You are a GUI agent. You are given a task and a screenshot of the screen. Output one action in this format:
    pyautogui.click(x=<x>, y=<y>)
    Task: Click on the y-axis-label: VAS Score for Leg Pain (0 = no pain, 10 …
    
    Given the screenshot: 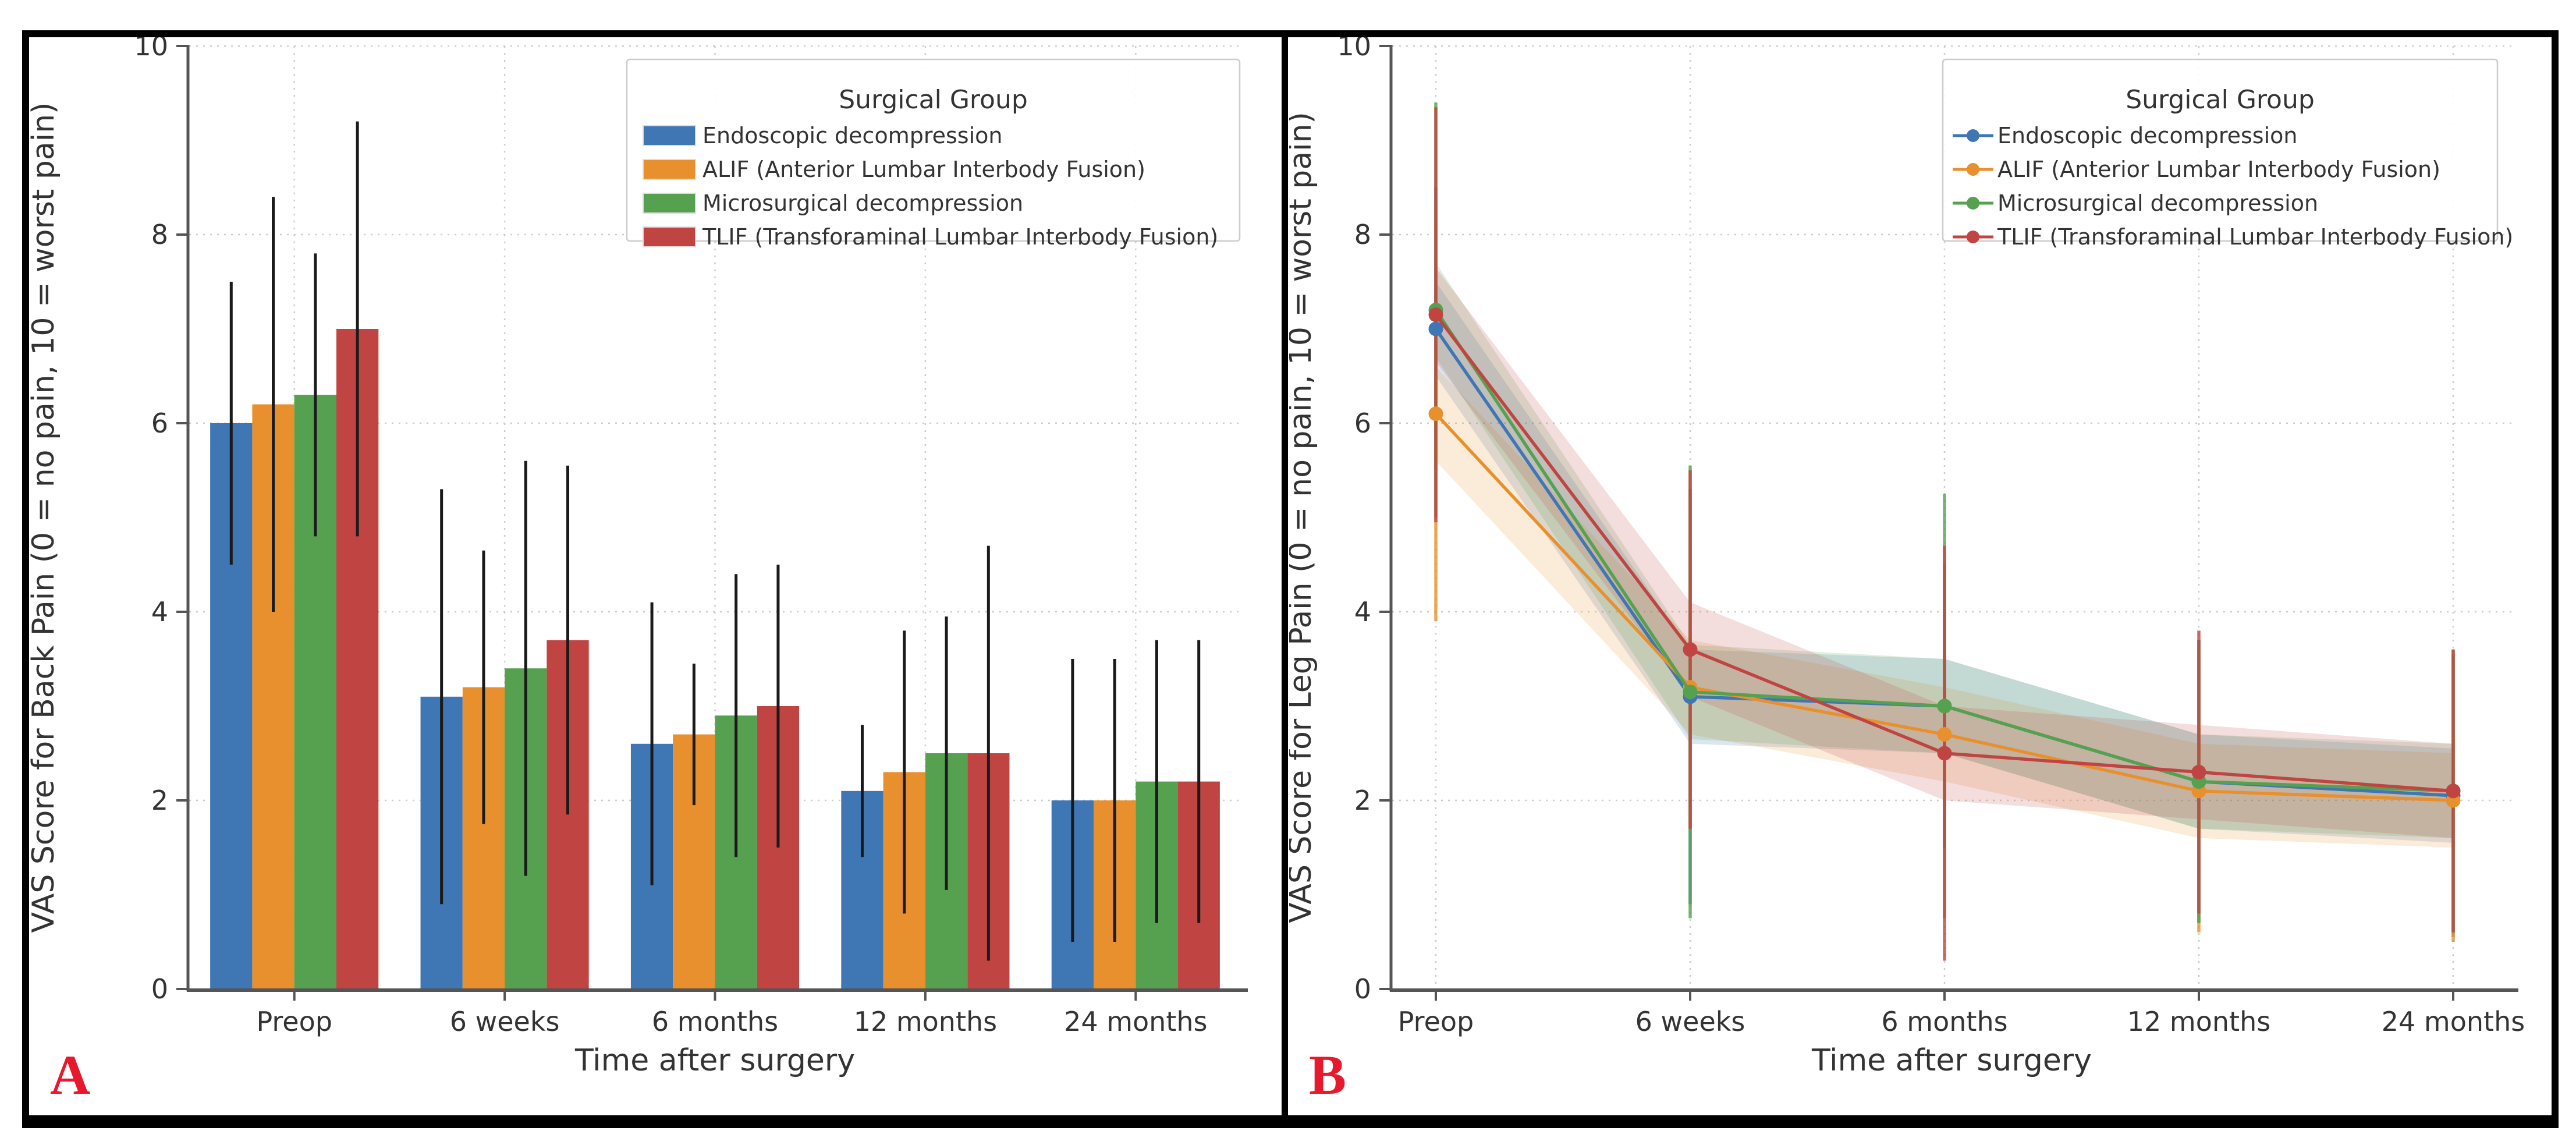 What is the action you would take?
    pyautogui.click(x=1304, y=518)
    